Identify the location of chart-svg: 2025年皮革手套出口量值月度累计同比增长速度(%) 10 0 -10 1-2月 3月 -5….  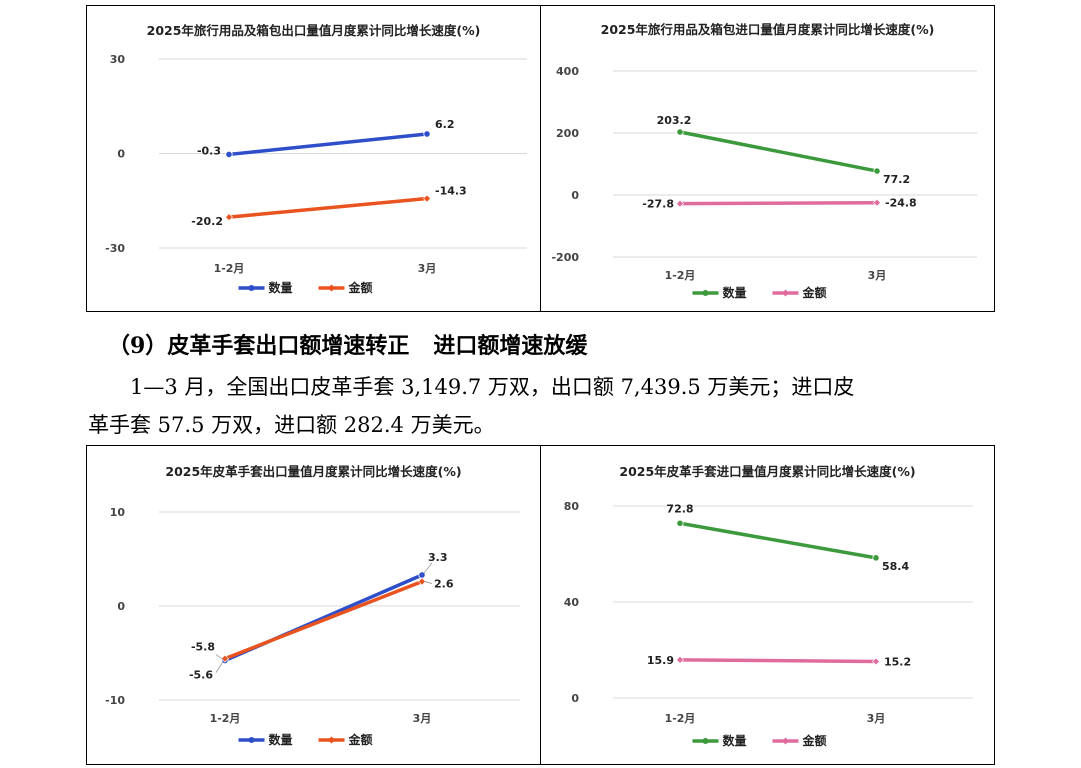
(312, 605).